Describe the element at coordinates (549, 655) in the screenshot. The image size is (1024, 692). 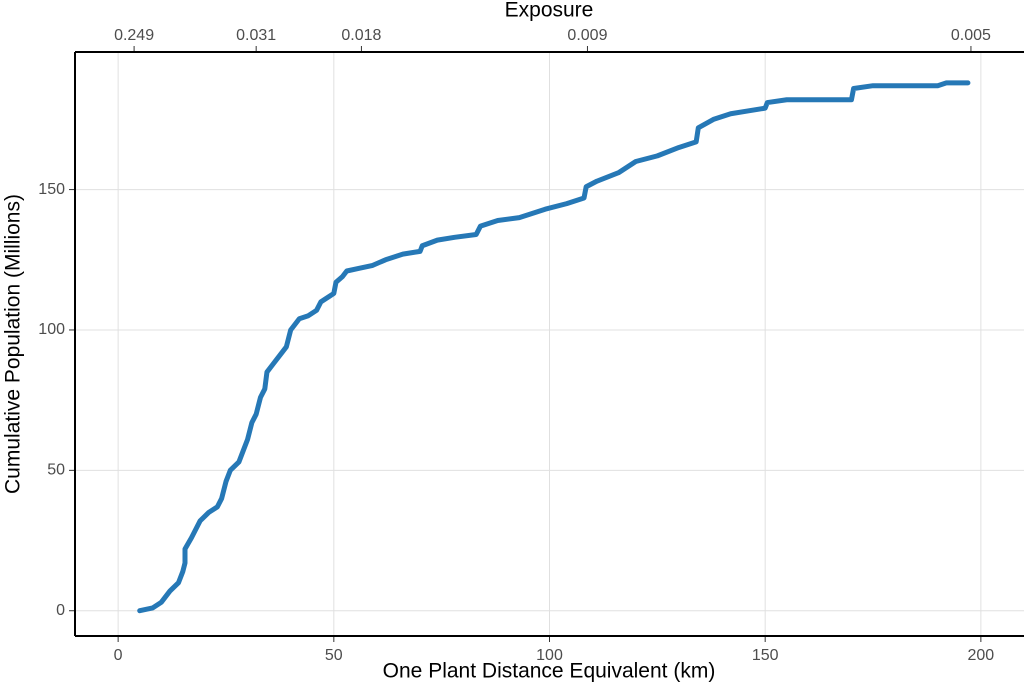
I see `x-tick-label: 100` at that location.